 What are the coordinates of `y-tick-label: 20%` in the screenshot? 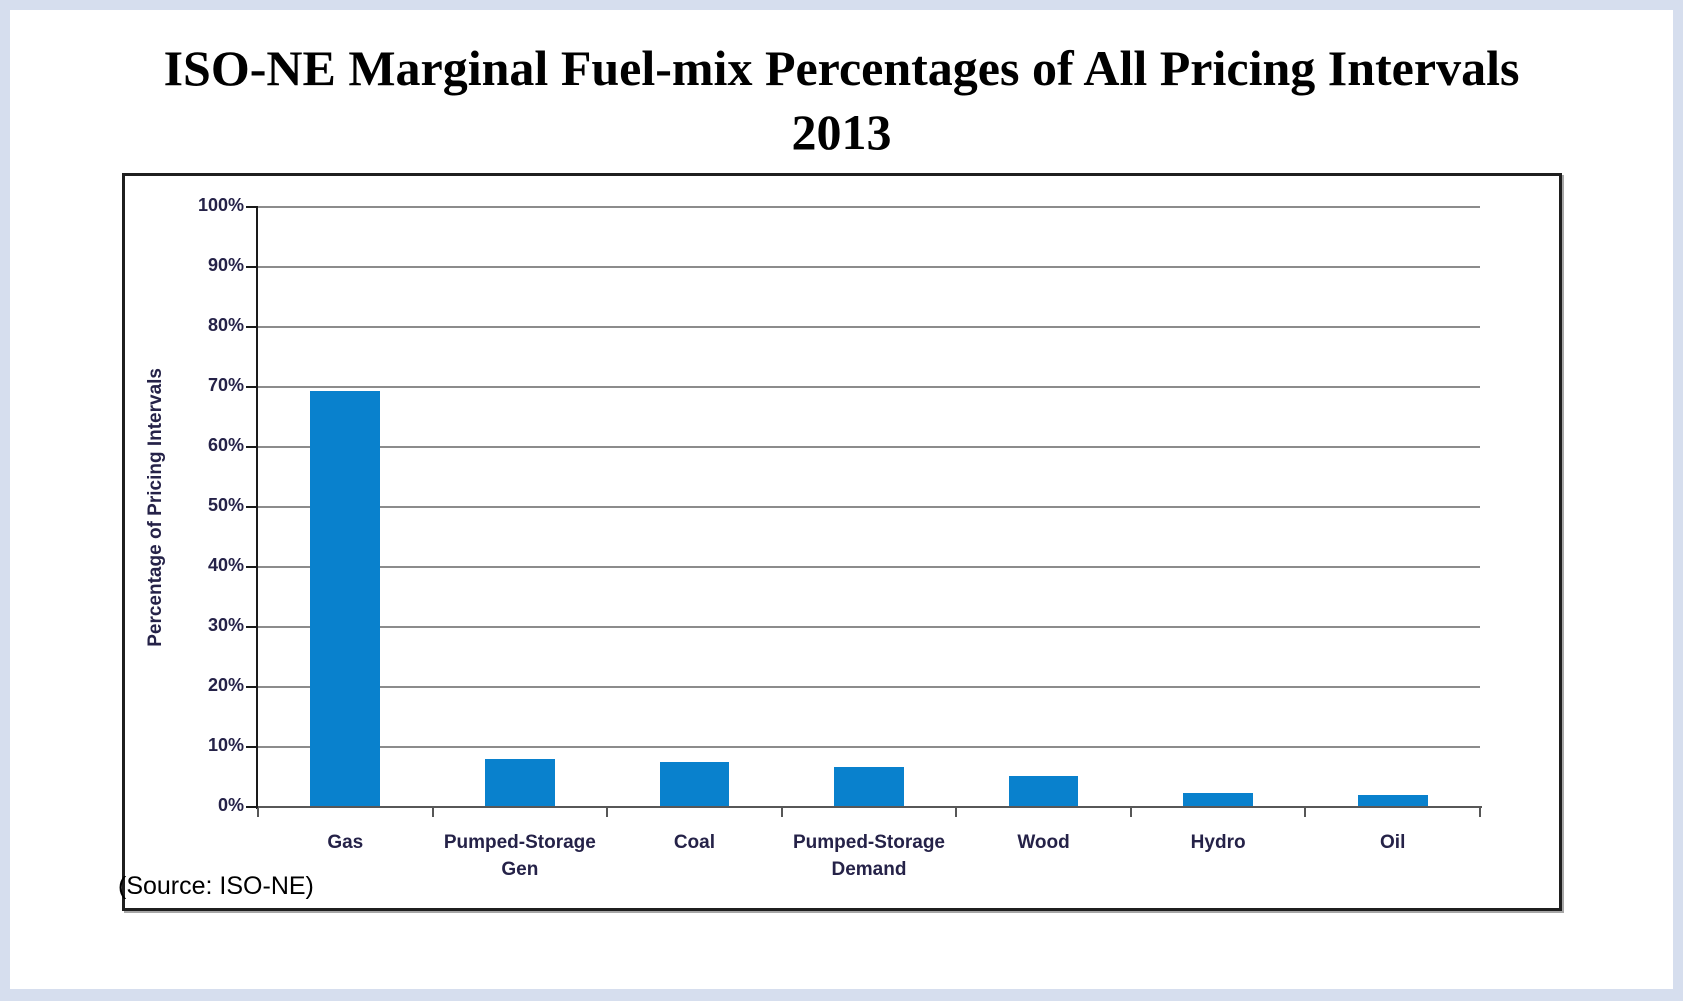 It's located at (225, 685).